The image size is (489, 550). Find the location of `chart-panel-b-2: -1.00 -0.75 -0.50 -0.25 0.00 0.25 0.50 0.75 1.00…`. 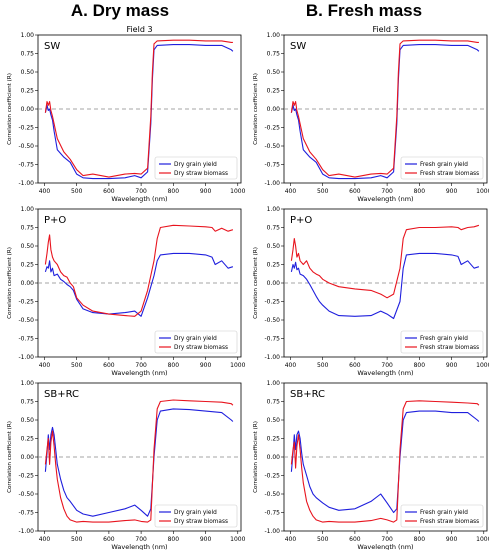

chart-panel-b-2: -1.00 -0.75 -0.50 -0.25 0.00 0.25 0.50 0.75 1.00… is located at coordinates (371, 465).